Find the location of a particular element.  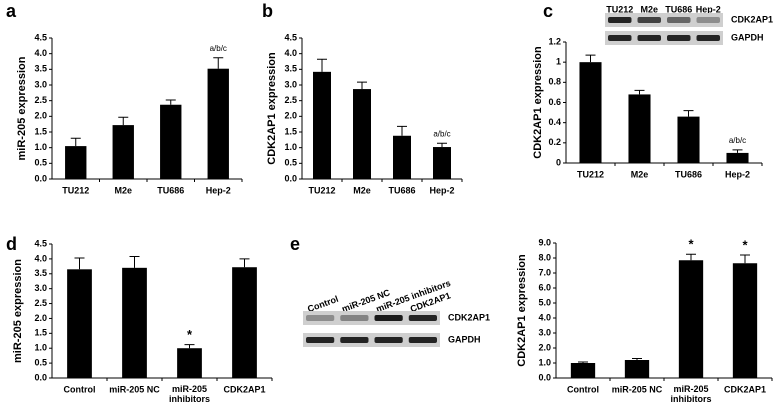

panel-label: e is located at coordinates (295, 244).